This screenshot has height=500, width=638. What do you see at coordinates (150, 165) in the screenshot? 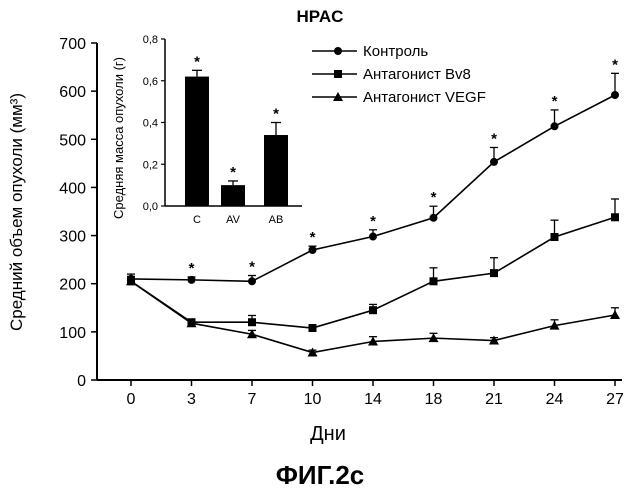
I see `inset-y-tick-label: 0,2` at bounding box center [150, 165].